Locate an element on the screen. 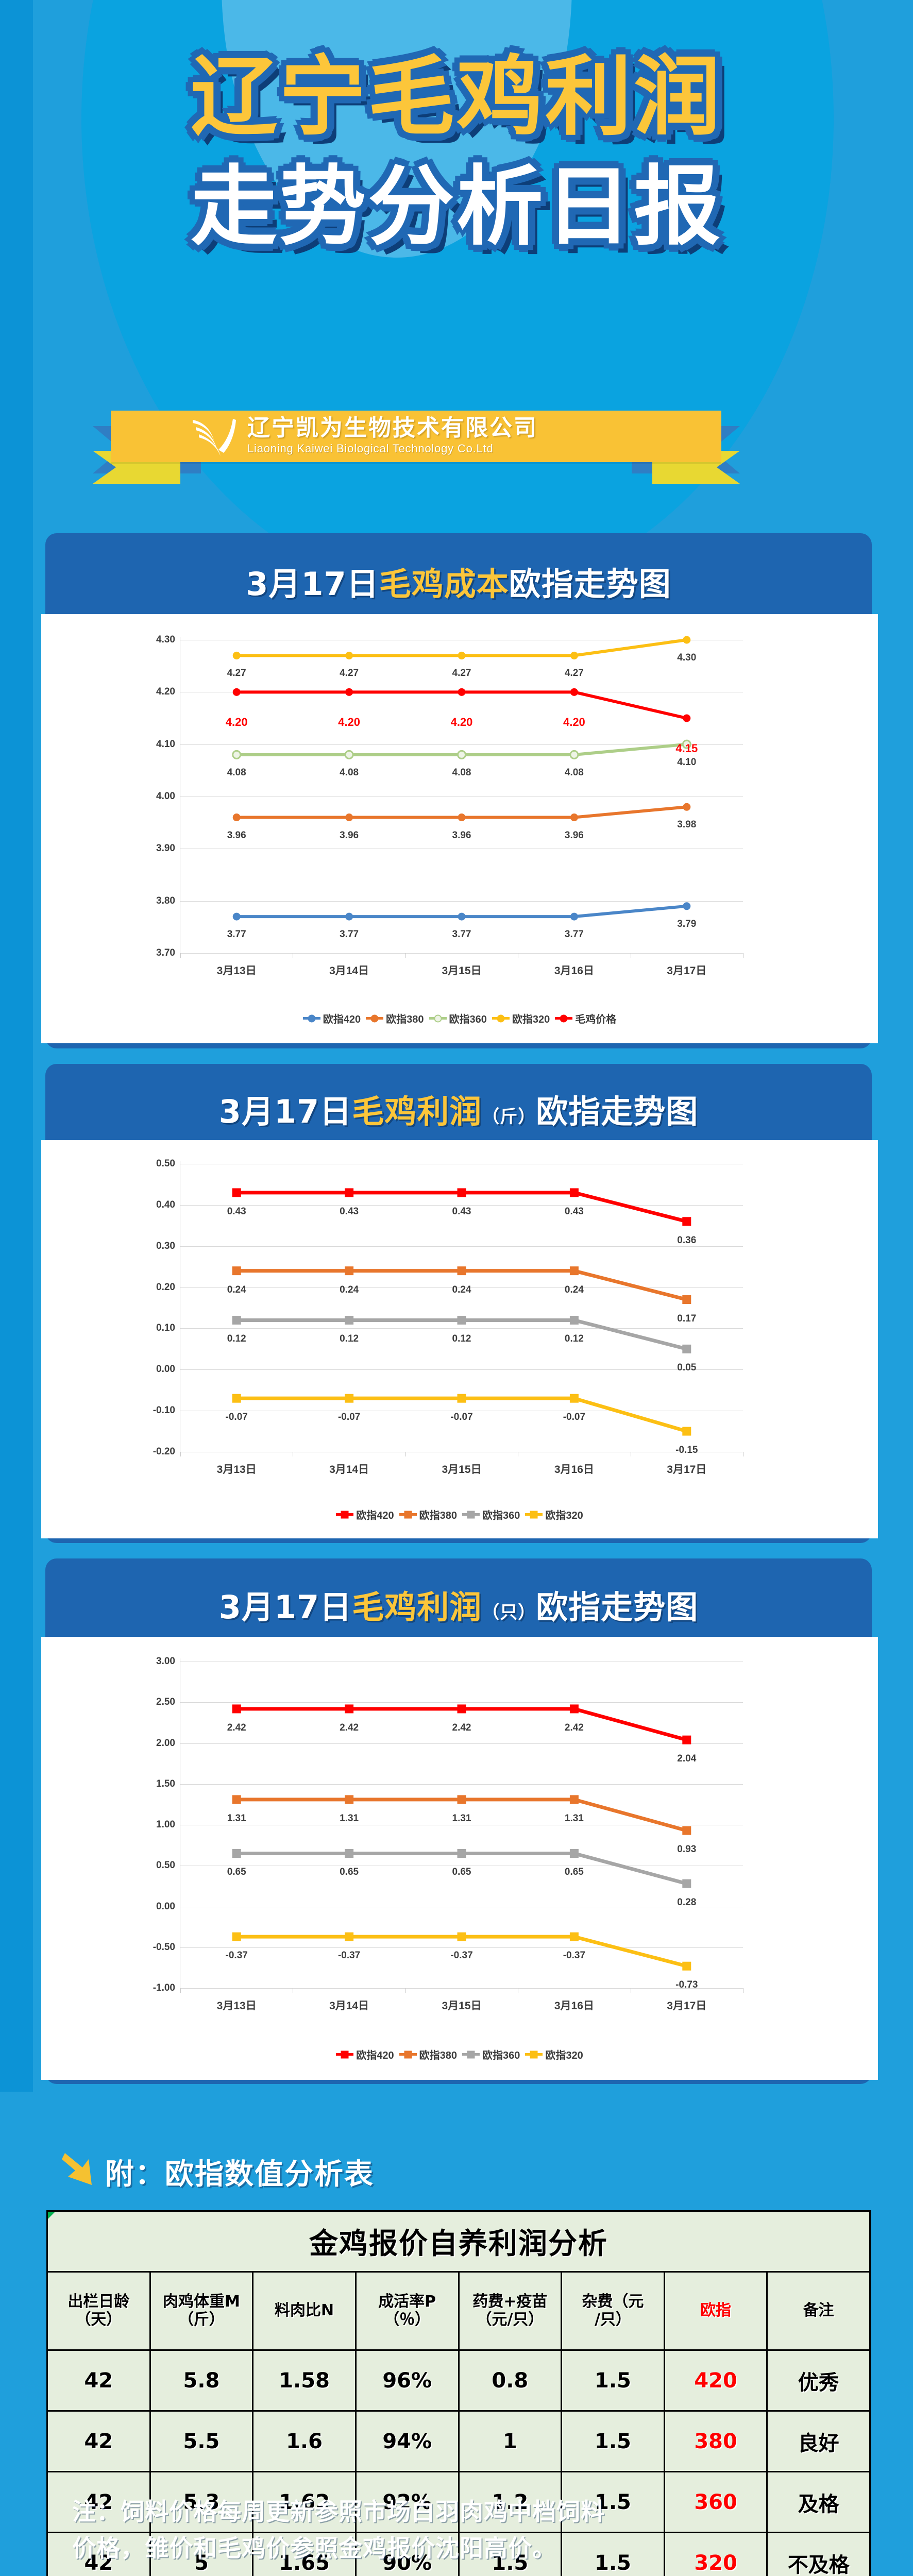  hero-title-line1: 辽宁毛鸡利润 is located at coordinates (457, 96).